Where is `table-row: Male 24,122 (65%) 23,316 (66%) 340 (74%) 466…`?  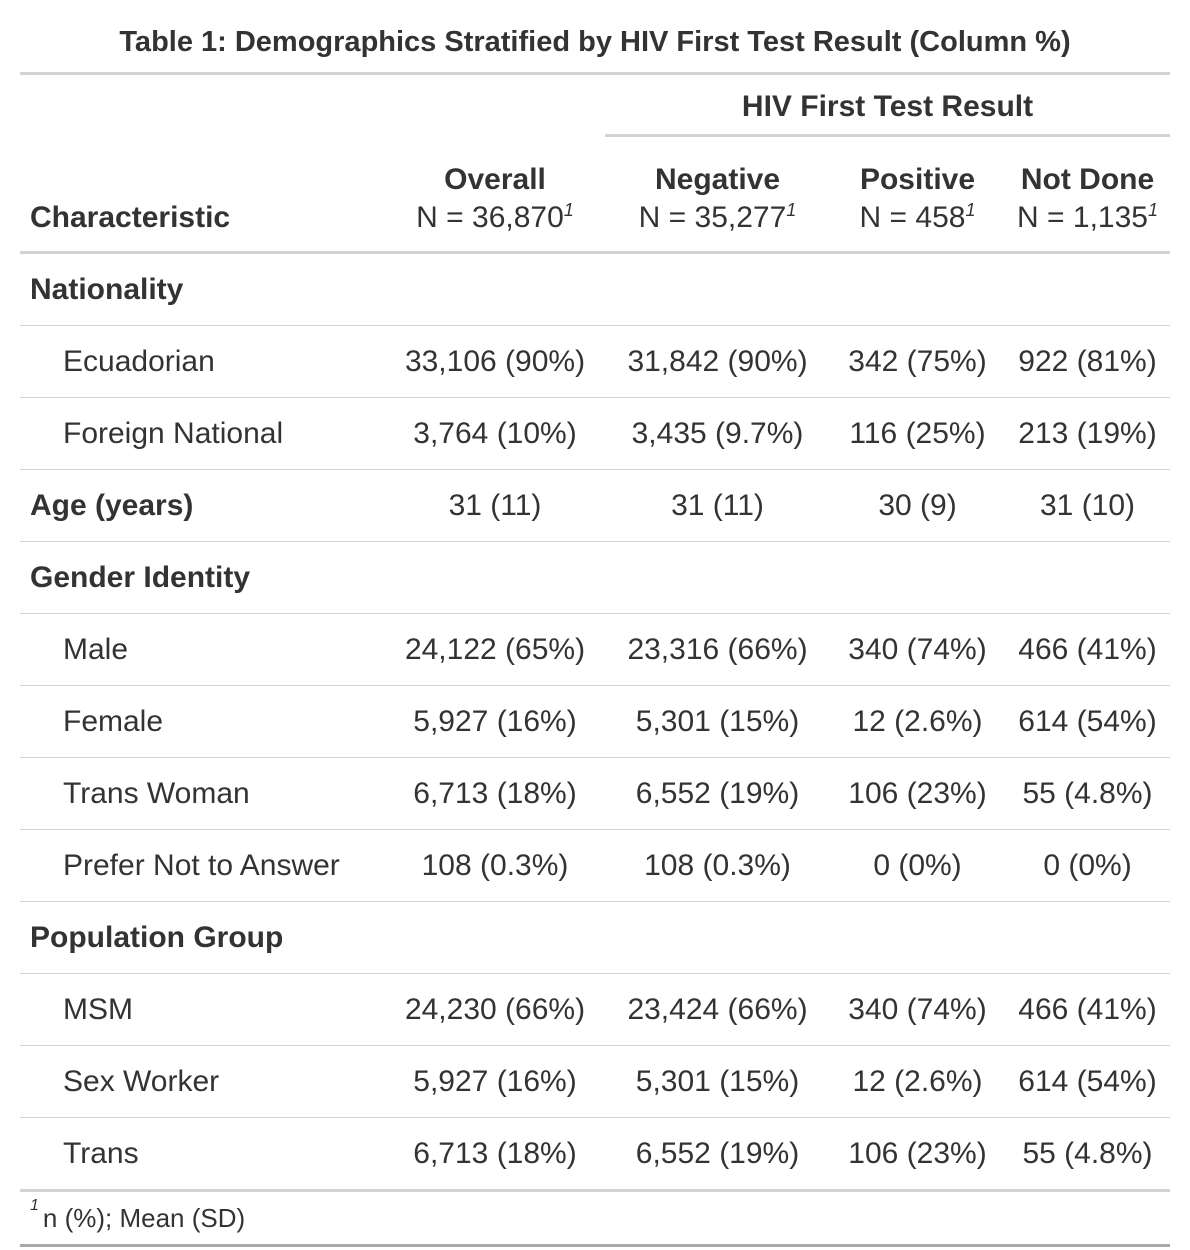
table-row: Male 24,122 (65%) 23,316 (66%) 340 (74%) 466… is located at coordinates (595, 649).